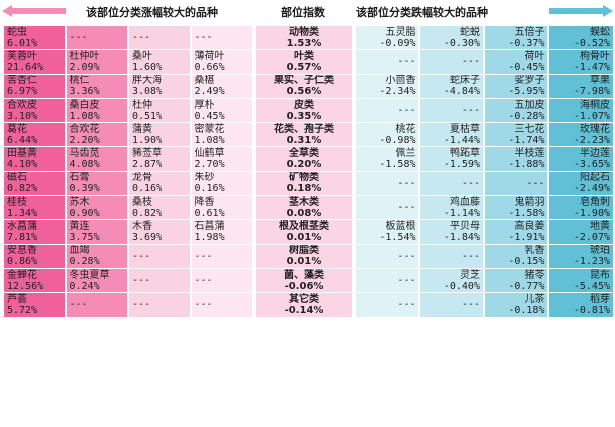 The width and height of the screenshot is (615, 427). I want to click on loser-cell: 板蓝根 -1.54%, so click(387, 232).